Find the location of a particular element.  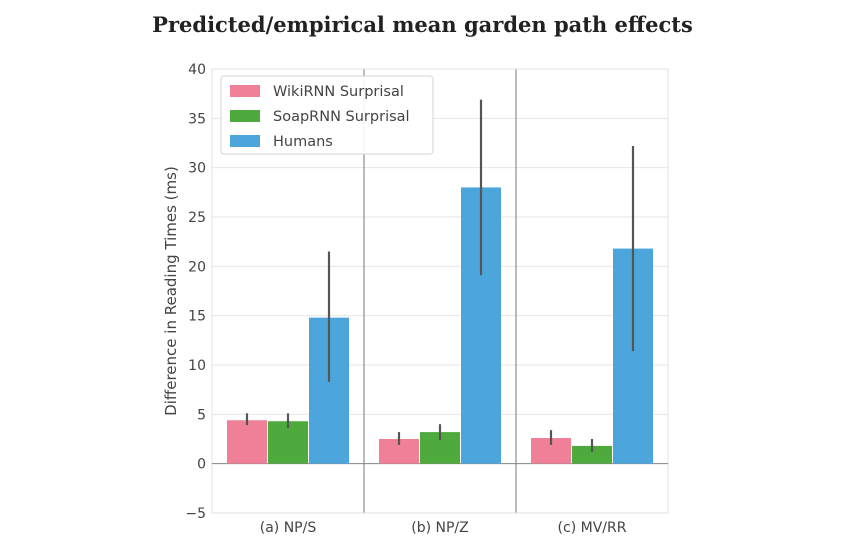

y-tick-label: −5 is located at coordinates (195, 514).